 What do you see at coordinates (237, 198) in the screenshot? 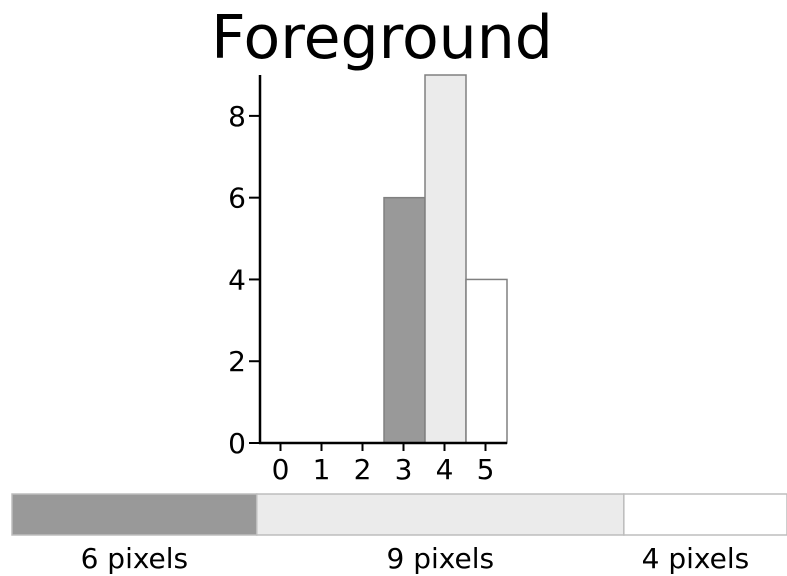
I see `y-tick-label: 6` at bounding box center [237, 198].